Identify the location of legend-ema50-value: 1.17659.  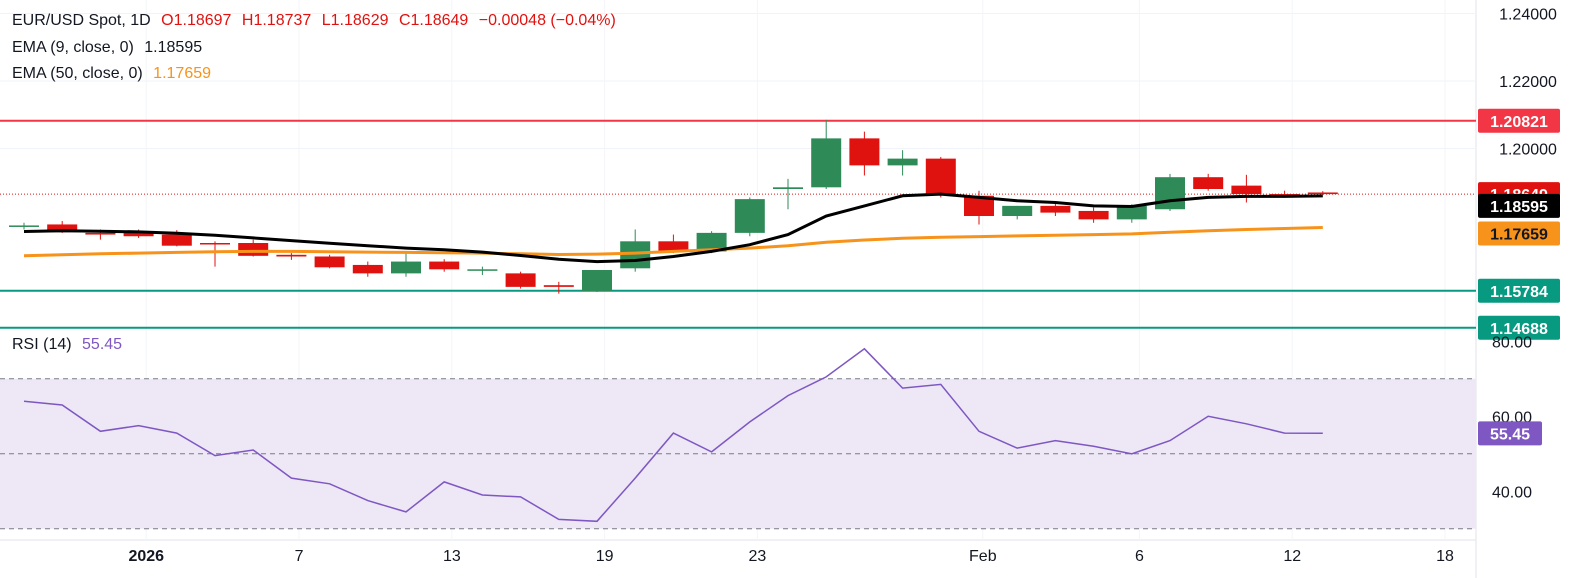
(182, 73).